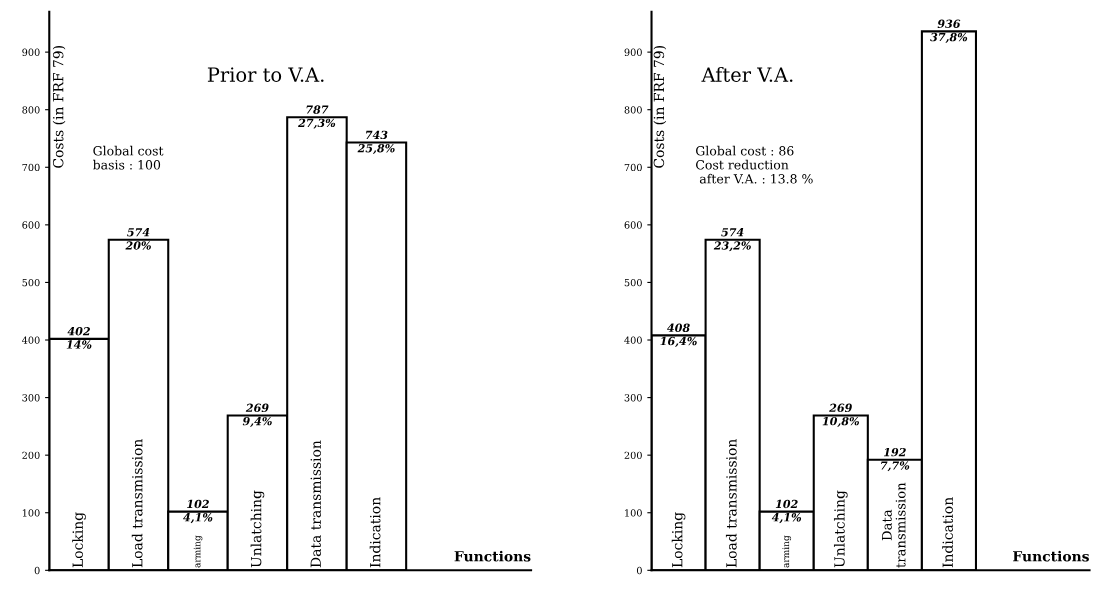  Describe the element at coordinates (840, 415) in the screenshot. I see `data-label: 269 10,8%` at that location.